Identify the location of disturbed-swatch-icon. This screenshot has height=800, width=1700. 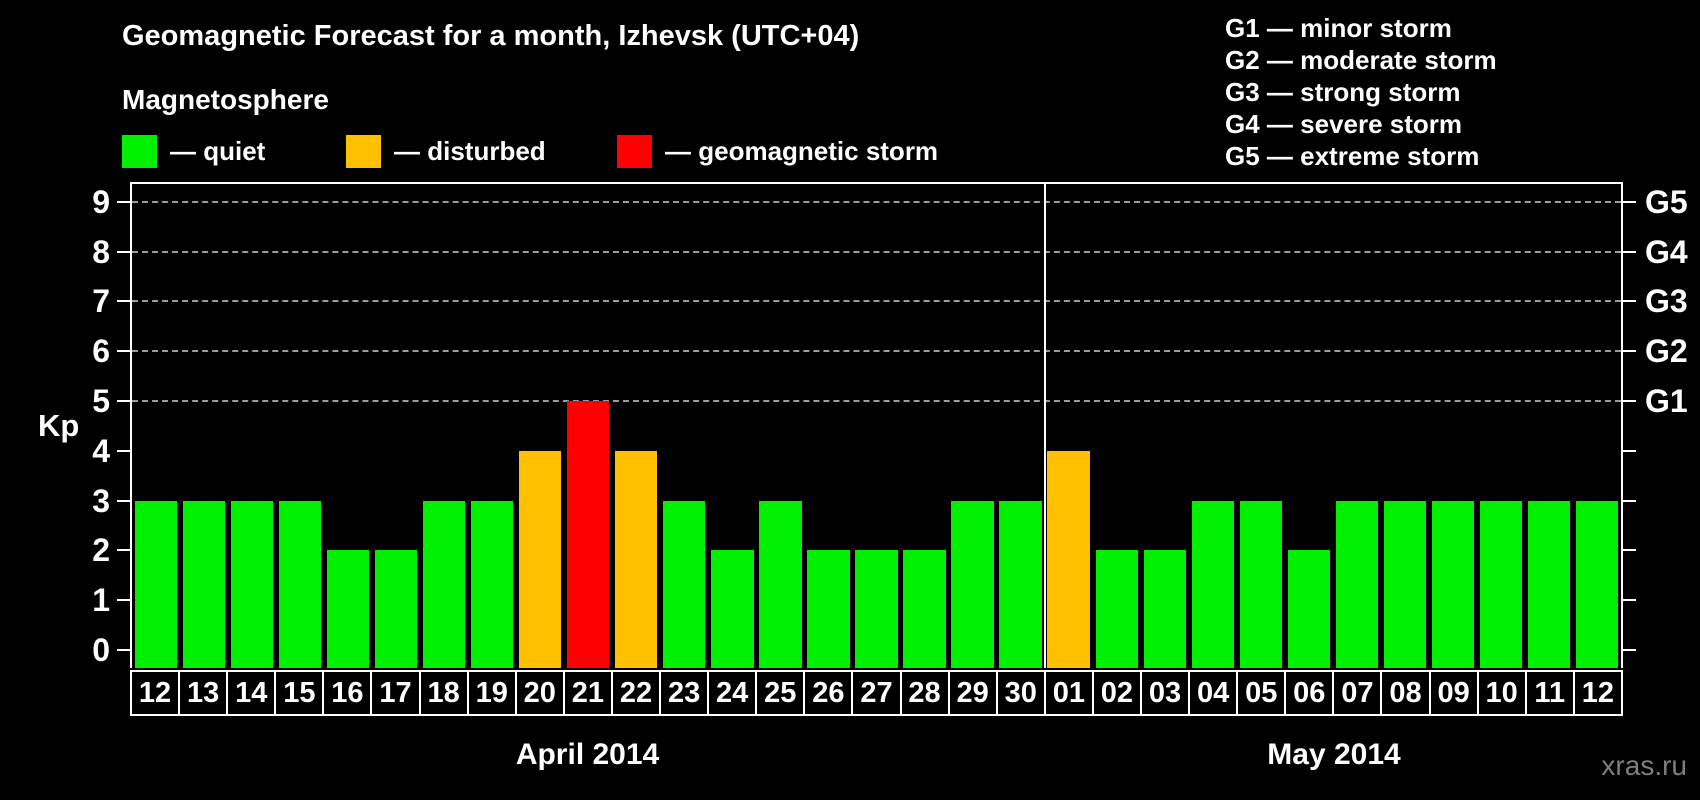
(363, 151).